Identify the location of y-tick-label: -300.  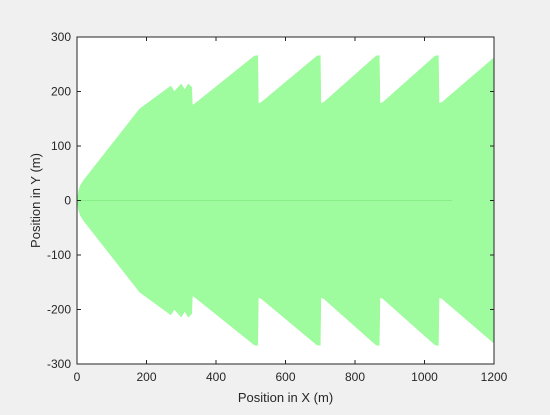
(59, 364).